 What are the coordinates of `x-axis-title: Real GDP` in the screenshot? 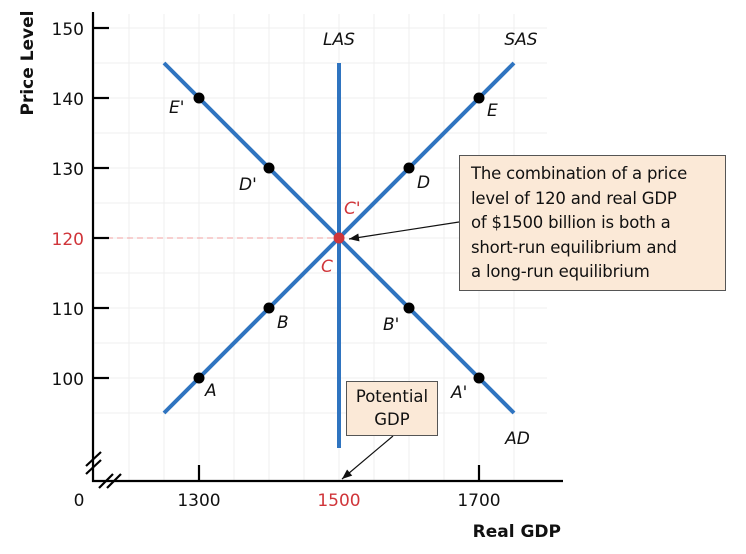 It's located at (517, 532).